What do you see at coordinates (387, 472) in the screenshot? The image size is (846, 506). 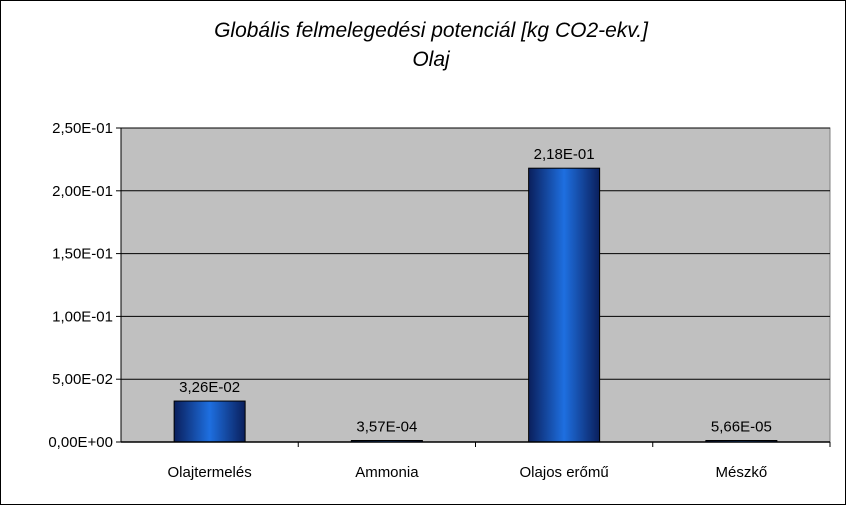 I see `x-tick-label: Ammonia` at bounding box center [387, 472].